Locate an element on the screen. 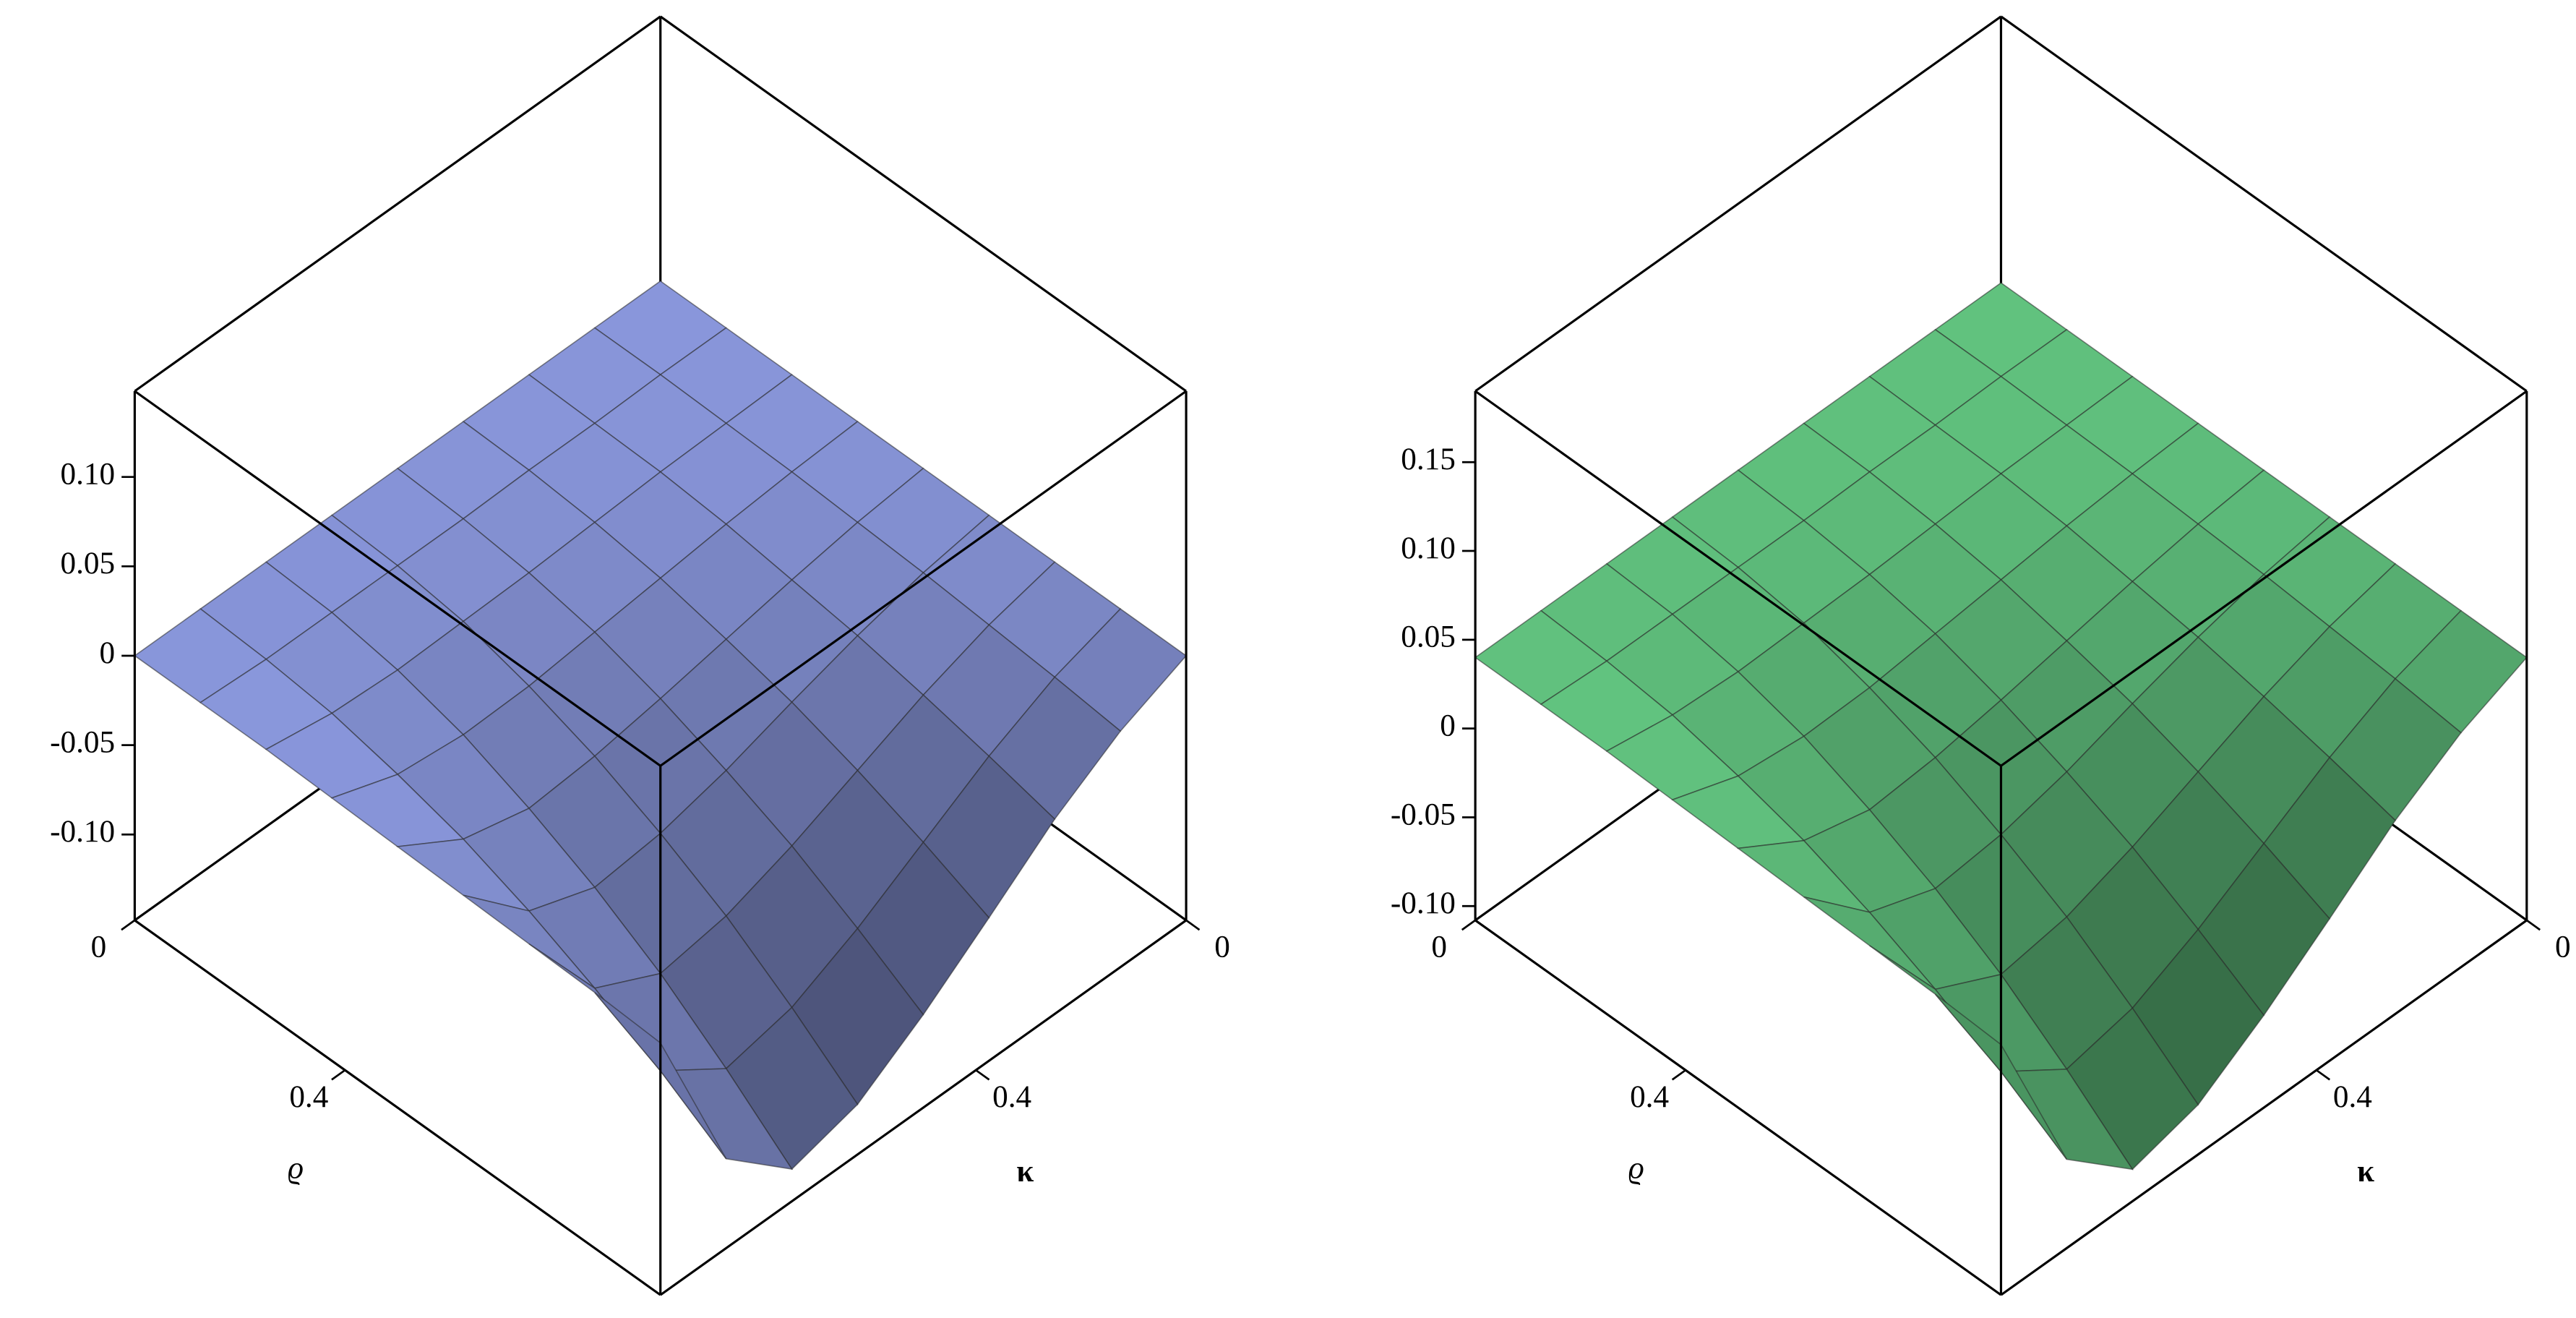 The image size is (2576, 1318). z-tick-label: 0.15 is located at coordinates (1429, 459).